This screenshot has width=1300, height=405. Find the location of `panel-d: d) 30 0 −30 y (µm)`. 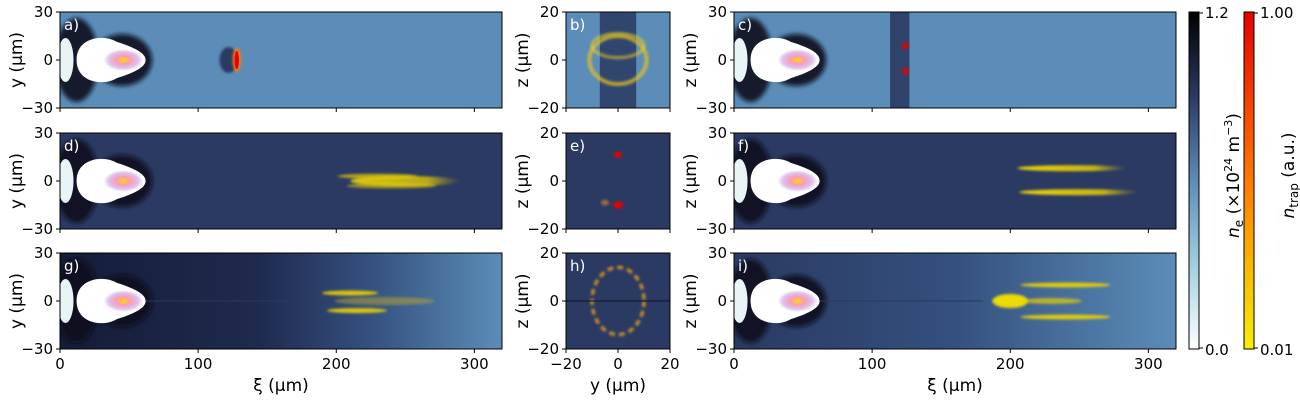

panel-d: d) 30 0 −30 y (µm) is located at coordinates (255, 181).